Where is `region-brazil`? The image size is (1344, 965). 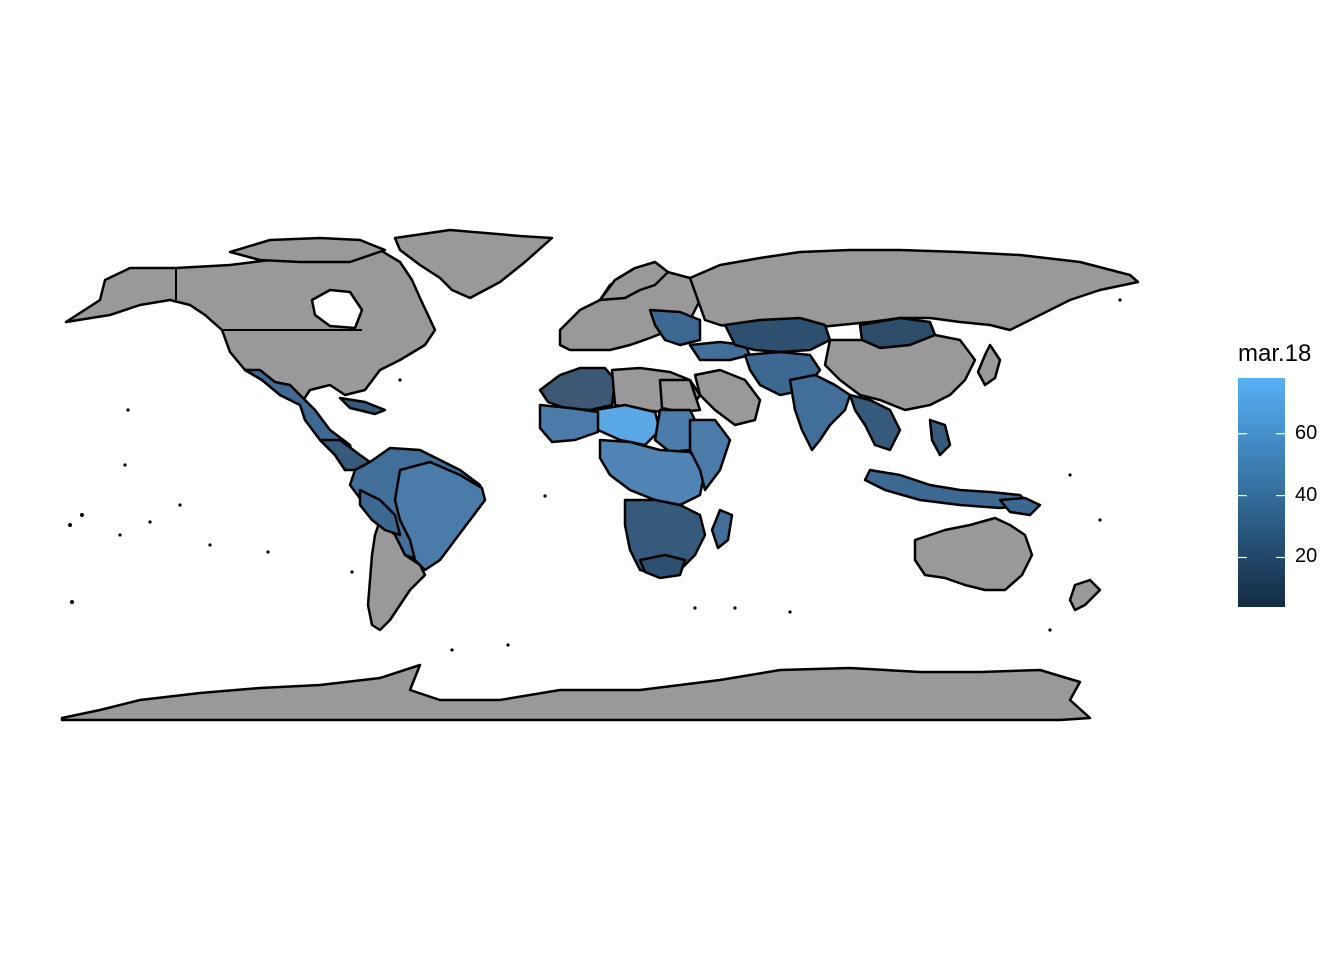
region-brazil is located at coordinates (440, 516).